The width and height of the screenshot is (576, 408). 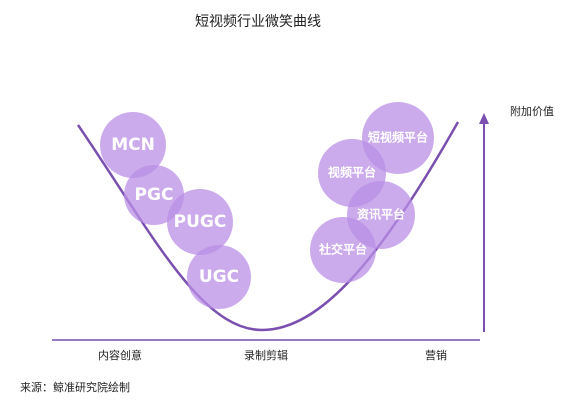 I want to click on node-label: 社交平台, so click(x=342, y=249).